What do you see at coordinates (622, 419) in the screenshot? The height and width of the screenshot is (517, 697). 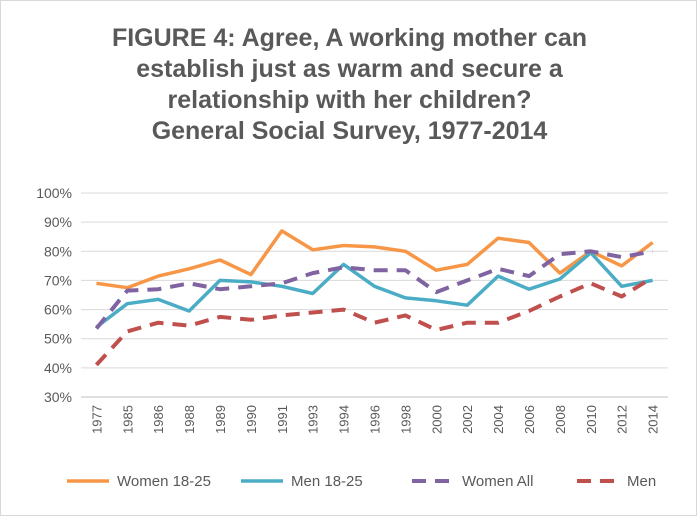 I see `x-tick-label: 2012` at bounding box center [622, 419].